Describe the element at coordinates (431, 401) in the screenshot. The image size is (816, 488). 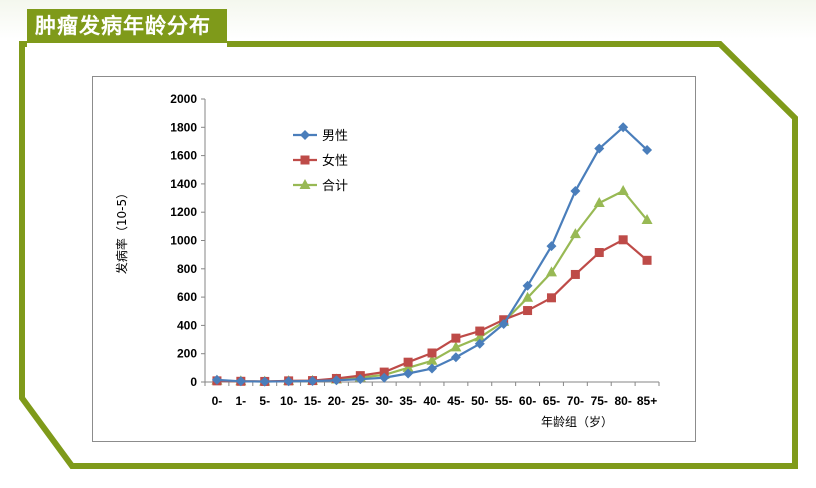
I see `x-tick-label: 40-` at that location.